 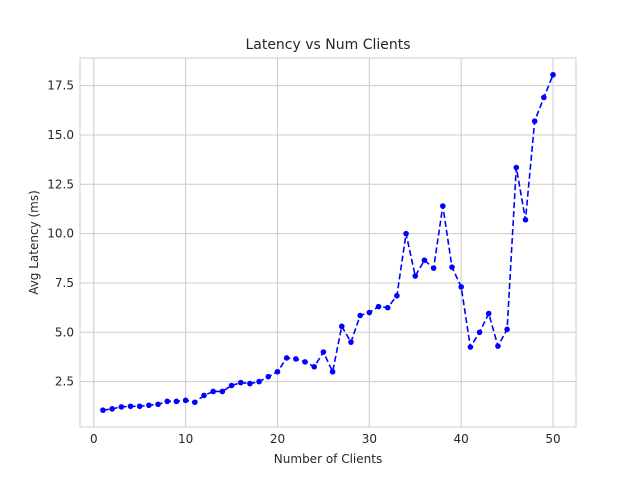 I want to click on x-tick-label: 20, so click(x=277, y=439).